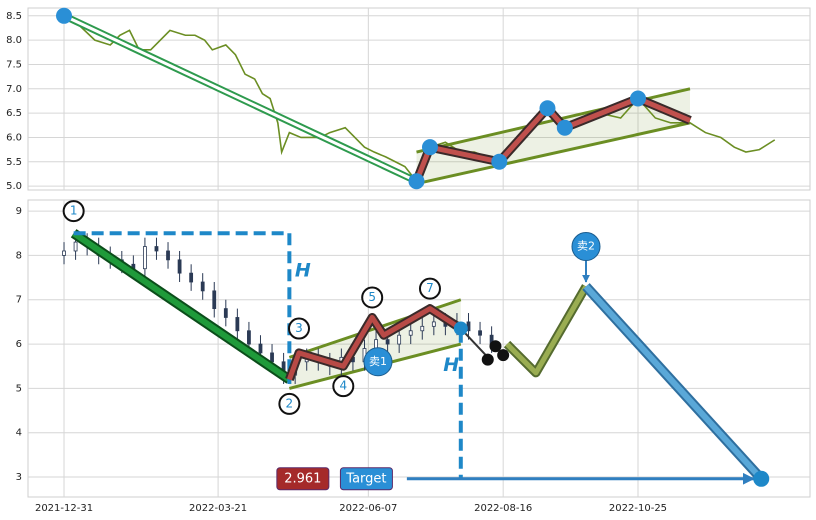 Image resolution: width=816 pixels, height=520 pixels. What do you see at coordinates (19, 388) in the screenshot?
I see `y-tick-label: 5` at bounding box center [19, 388].